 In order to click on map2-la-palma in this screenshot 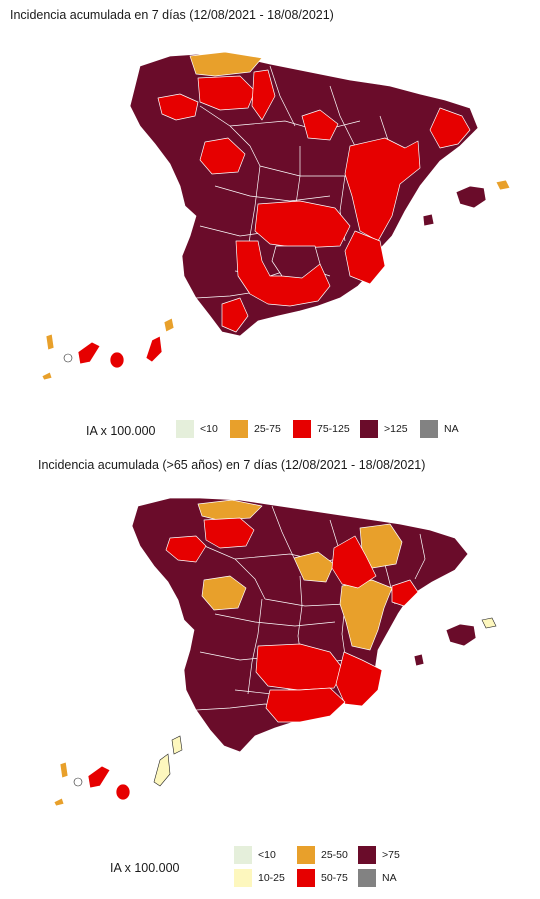, I will do `click(64, 770)`.